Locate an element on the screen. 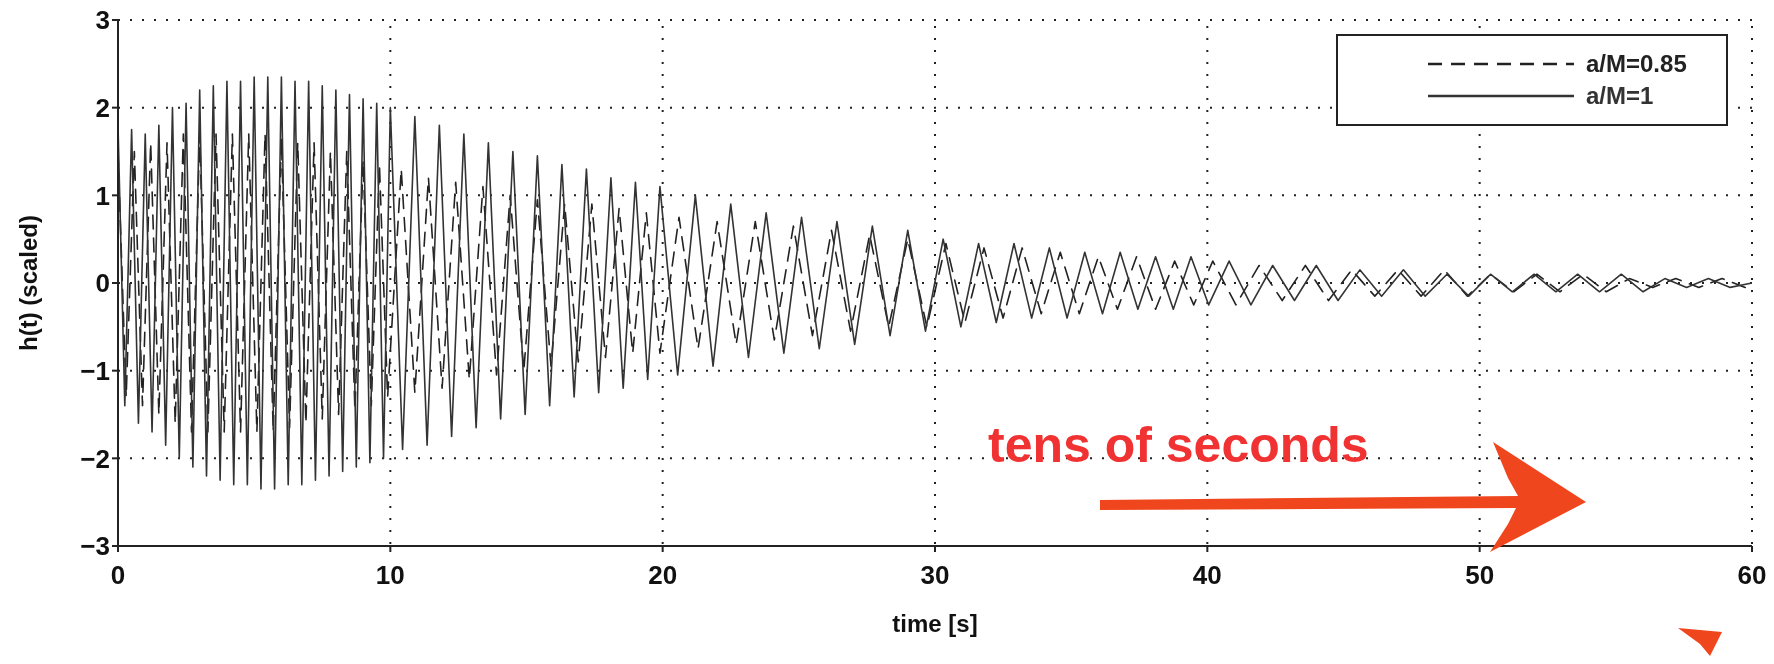 The image size is (1774, 664). x-tick-label: 30 is located at coordinates (935, 575).